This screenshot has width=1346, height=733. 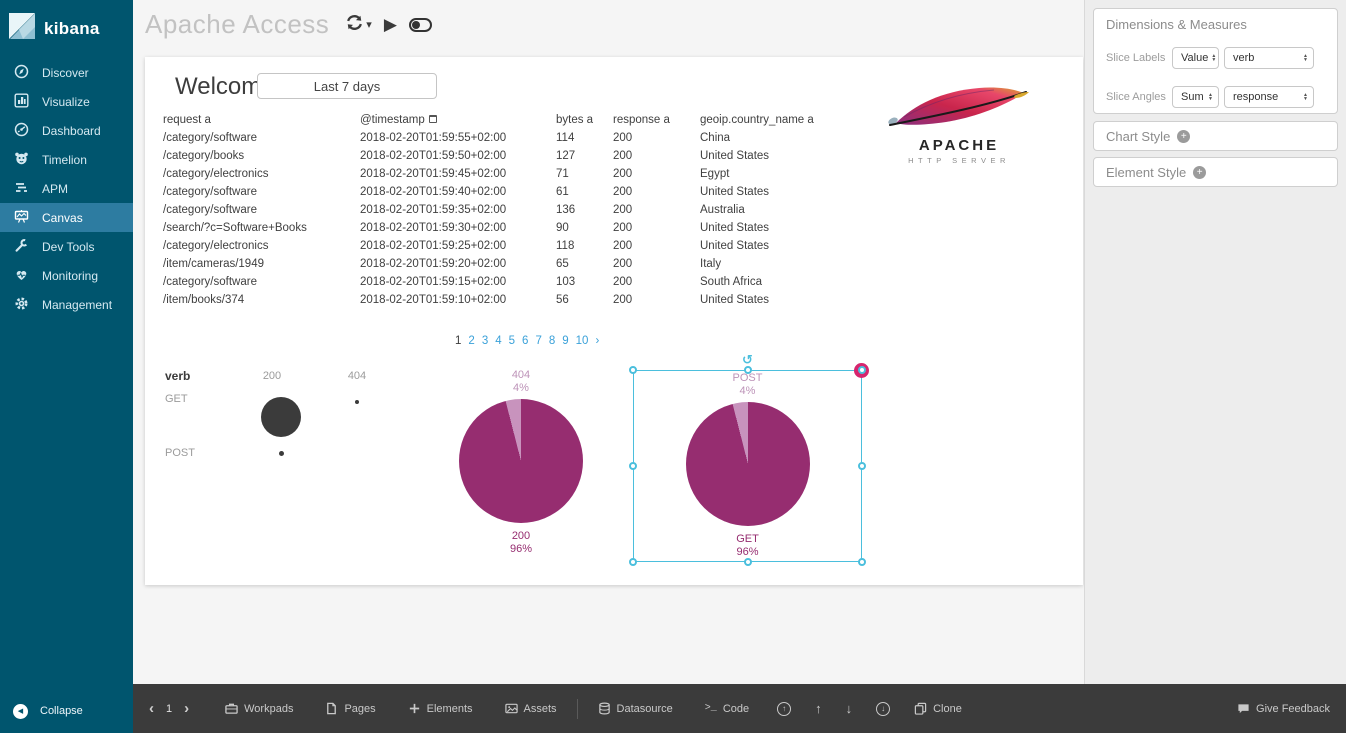 I want to click on display-toggle, so click(x=420, y=24).